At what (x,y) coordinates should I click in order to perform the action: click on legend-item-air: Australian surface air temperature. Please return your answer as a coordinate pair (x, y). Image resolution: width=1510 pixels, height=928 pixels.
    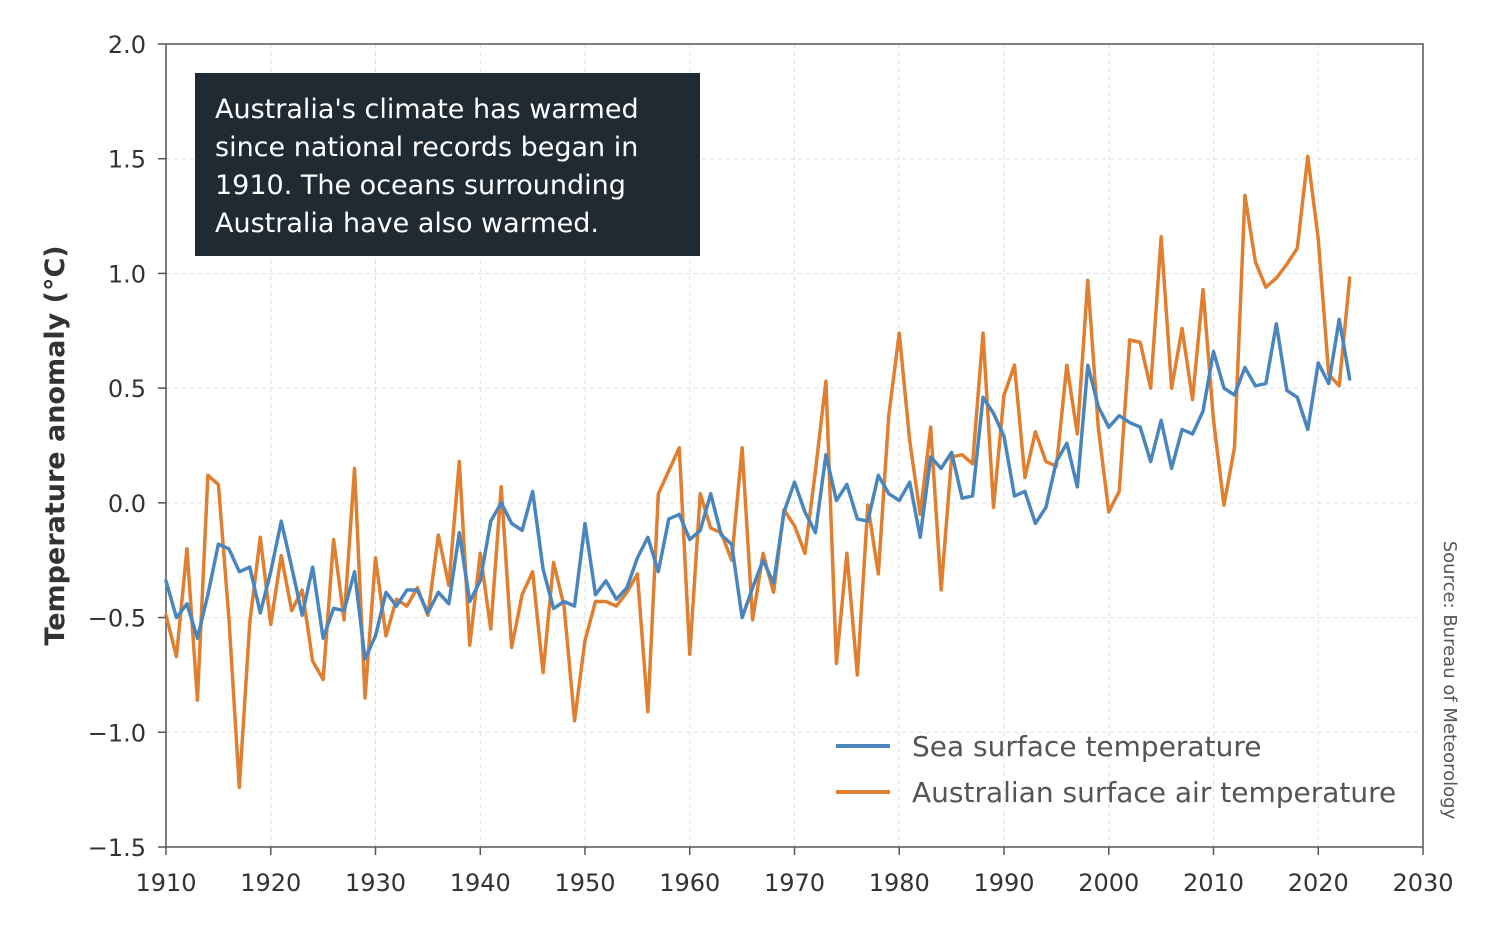
    Looking at the image, I should click on (1116, 792).